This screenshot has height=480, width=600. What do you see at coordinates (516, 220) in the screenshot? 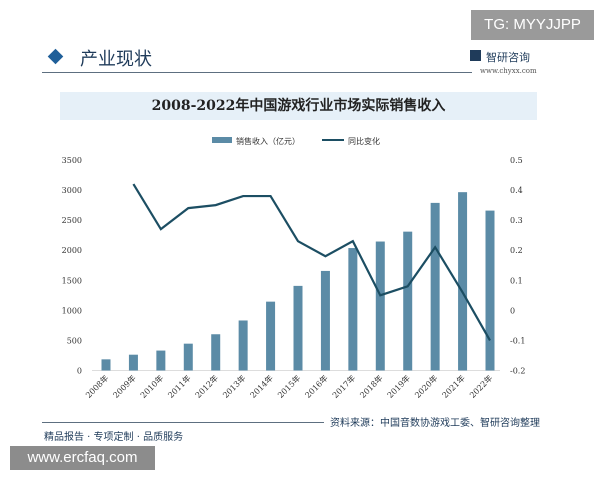
I see `right-tick-label: 0.3` at bounding box center [516, 220].